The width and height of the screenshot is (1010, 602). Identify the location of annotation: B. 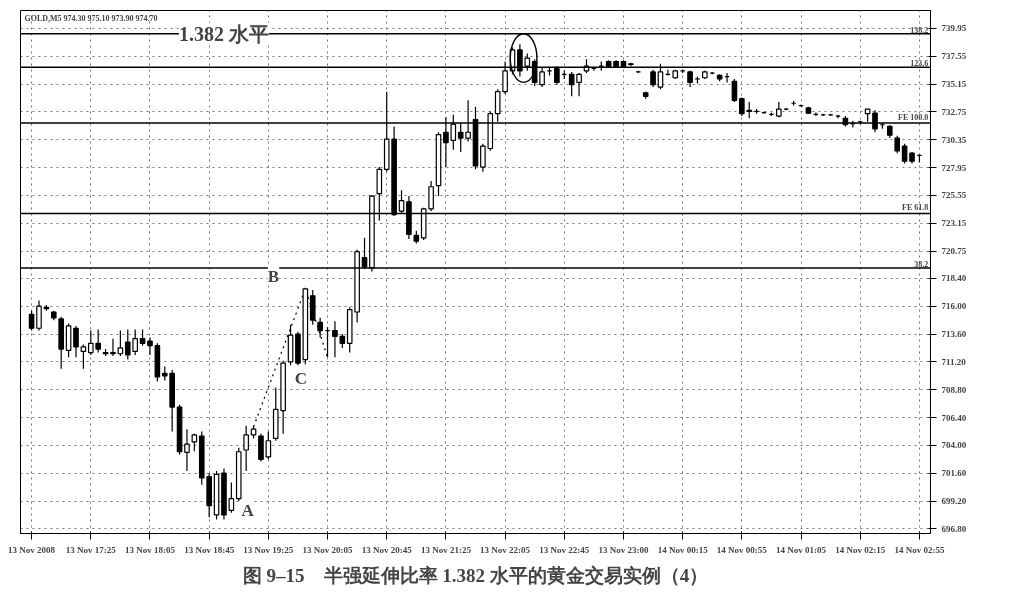
(273, 276).